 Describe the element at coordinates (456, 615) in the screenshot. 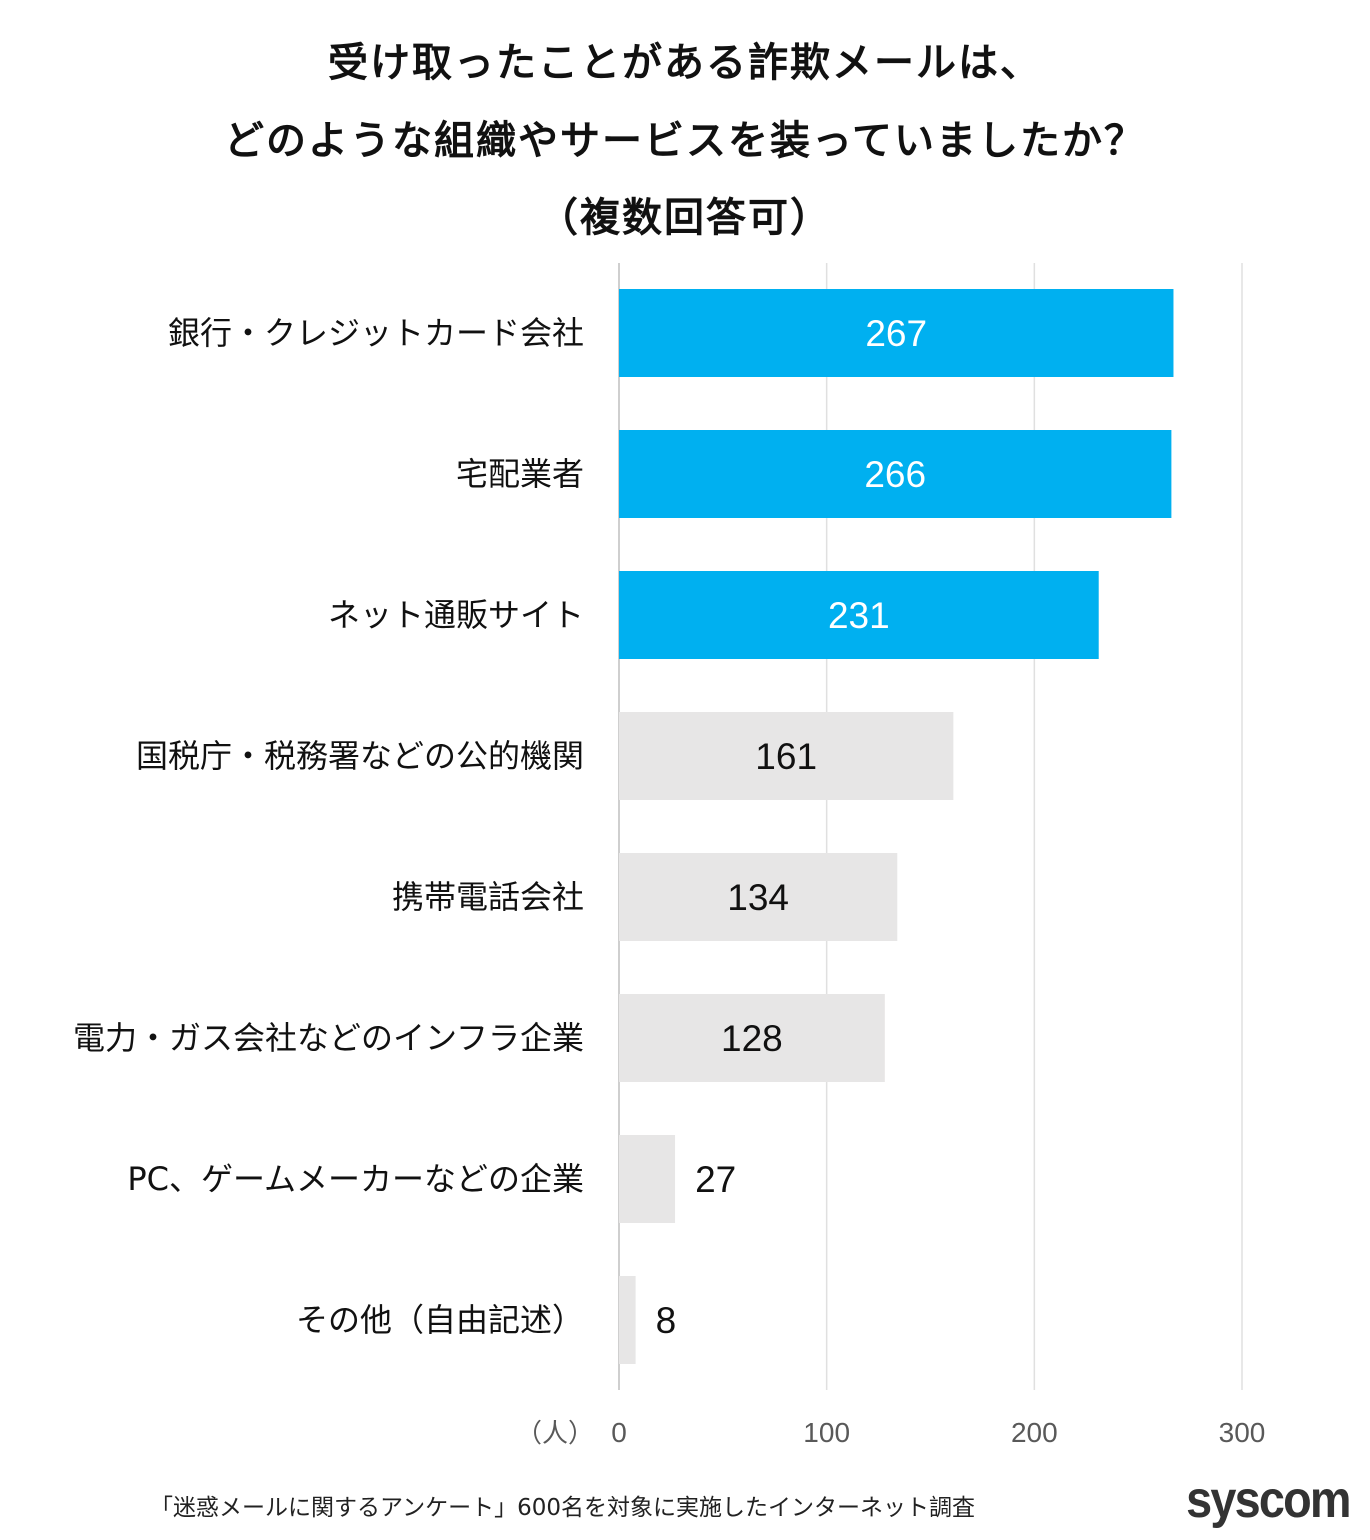

I see `category-label: ネット通販サイト` at that location.